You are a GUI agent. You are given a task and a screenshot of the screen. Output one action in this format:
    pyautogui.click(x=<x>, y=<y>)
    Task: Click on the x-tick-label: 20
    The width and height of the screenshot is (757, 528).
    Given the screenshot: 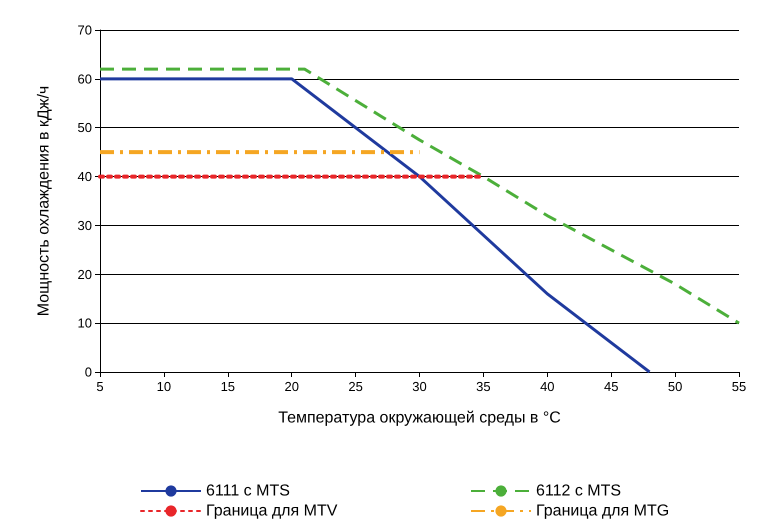 What is the action you would take?
    pyautogui.click(x=291, y=386)
    